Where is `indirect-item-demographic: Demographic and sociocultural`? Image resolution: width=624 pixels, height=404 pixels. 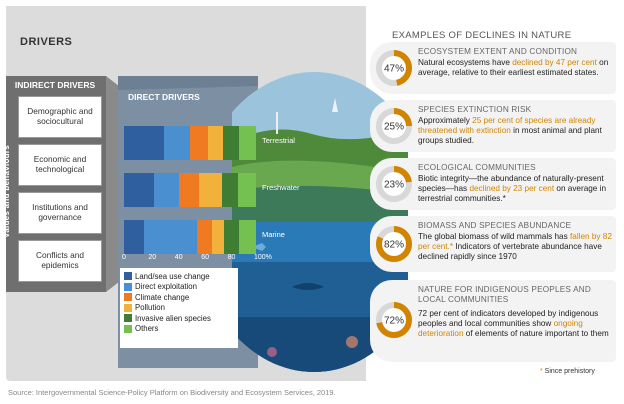 indirect-item-demographic: Demographic and sociocultural is located at coordinates (60, 117).